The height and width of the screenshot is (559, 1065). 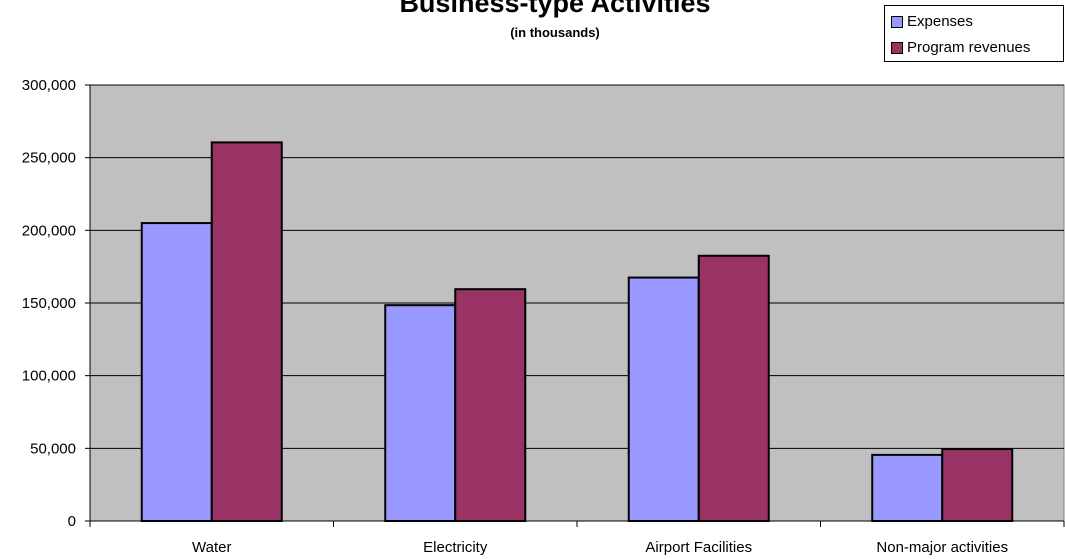 I want to click on chart-subtitle: (in thousands), so click(x=555, y=32).